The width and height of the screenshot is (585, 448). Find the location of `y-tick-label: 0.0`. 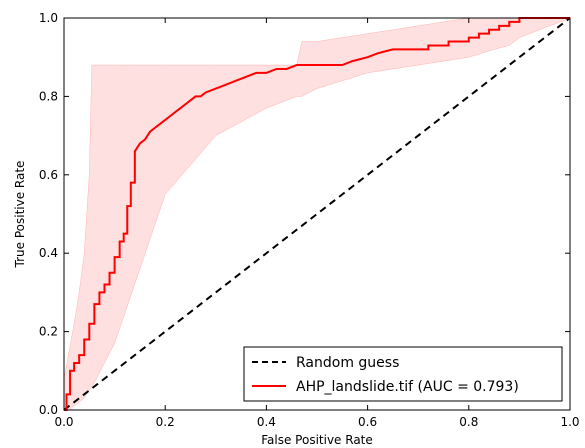

y-tick-label: 0.0 is located at coordinates (48, 410).